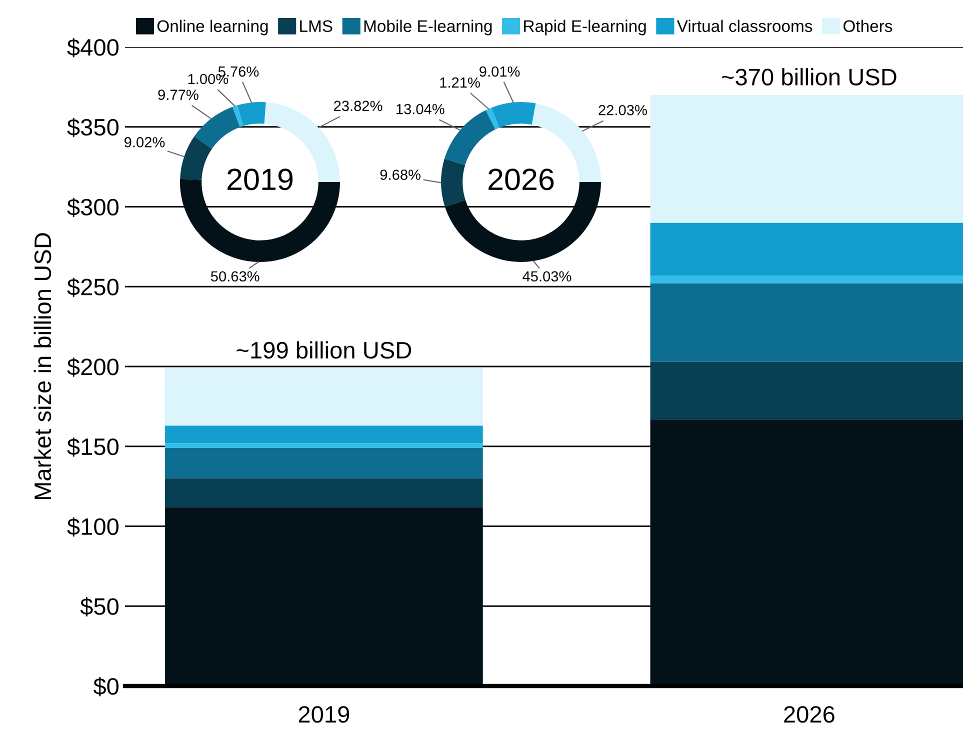 This screenshot has height=738, width=963. Describe the element at coordinates (521, 179) in the screenshot. I see `text: 2026` at that location.